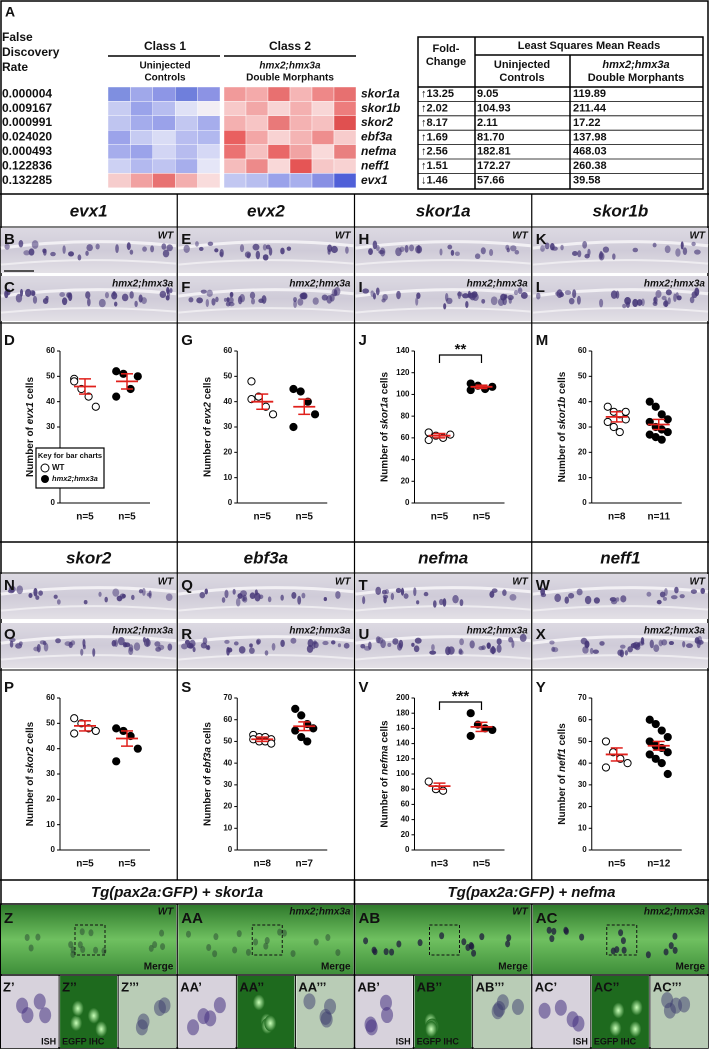  What do you see at coordinates (617, 864) in the screenshot?
I see `n-label: n=5` at bounding box center [617, 864].